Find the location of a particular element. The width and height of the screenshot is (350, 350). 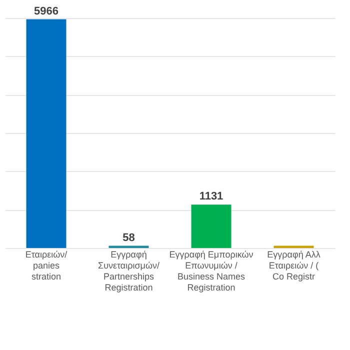

x-tick-label: Εγγραφή Εμπορικών Επωνυμιών / Business Names Registration is located at coordinates (211, 271).